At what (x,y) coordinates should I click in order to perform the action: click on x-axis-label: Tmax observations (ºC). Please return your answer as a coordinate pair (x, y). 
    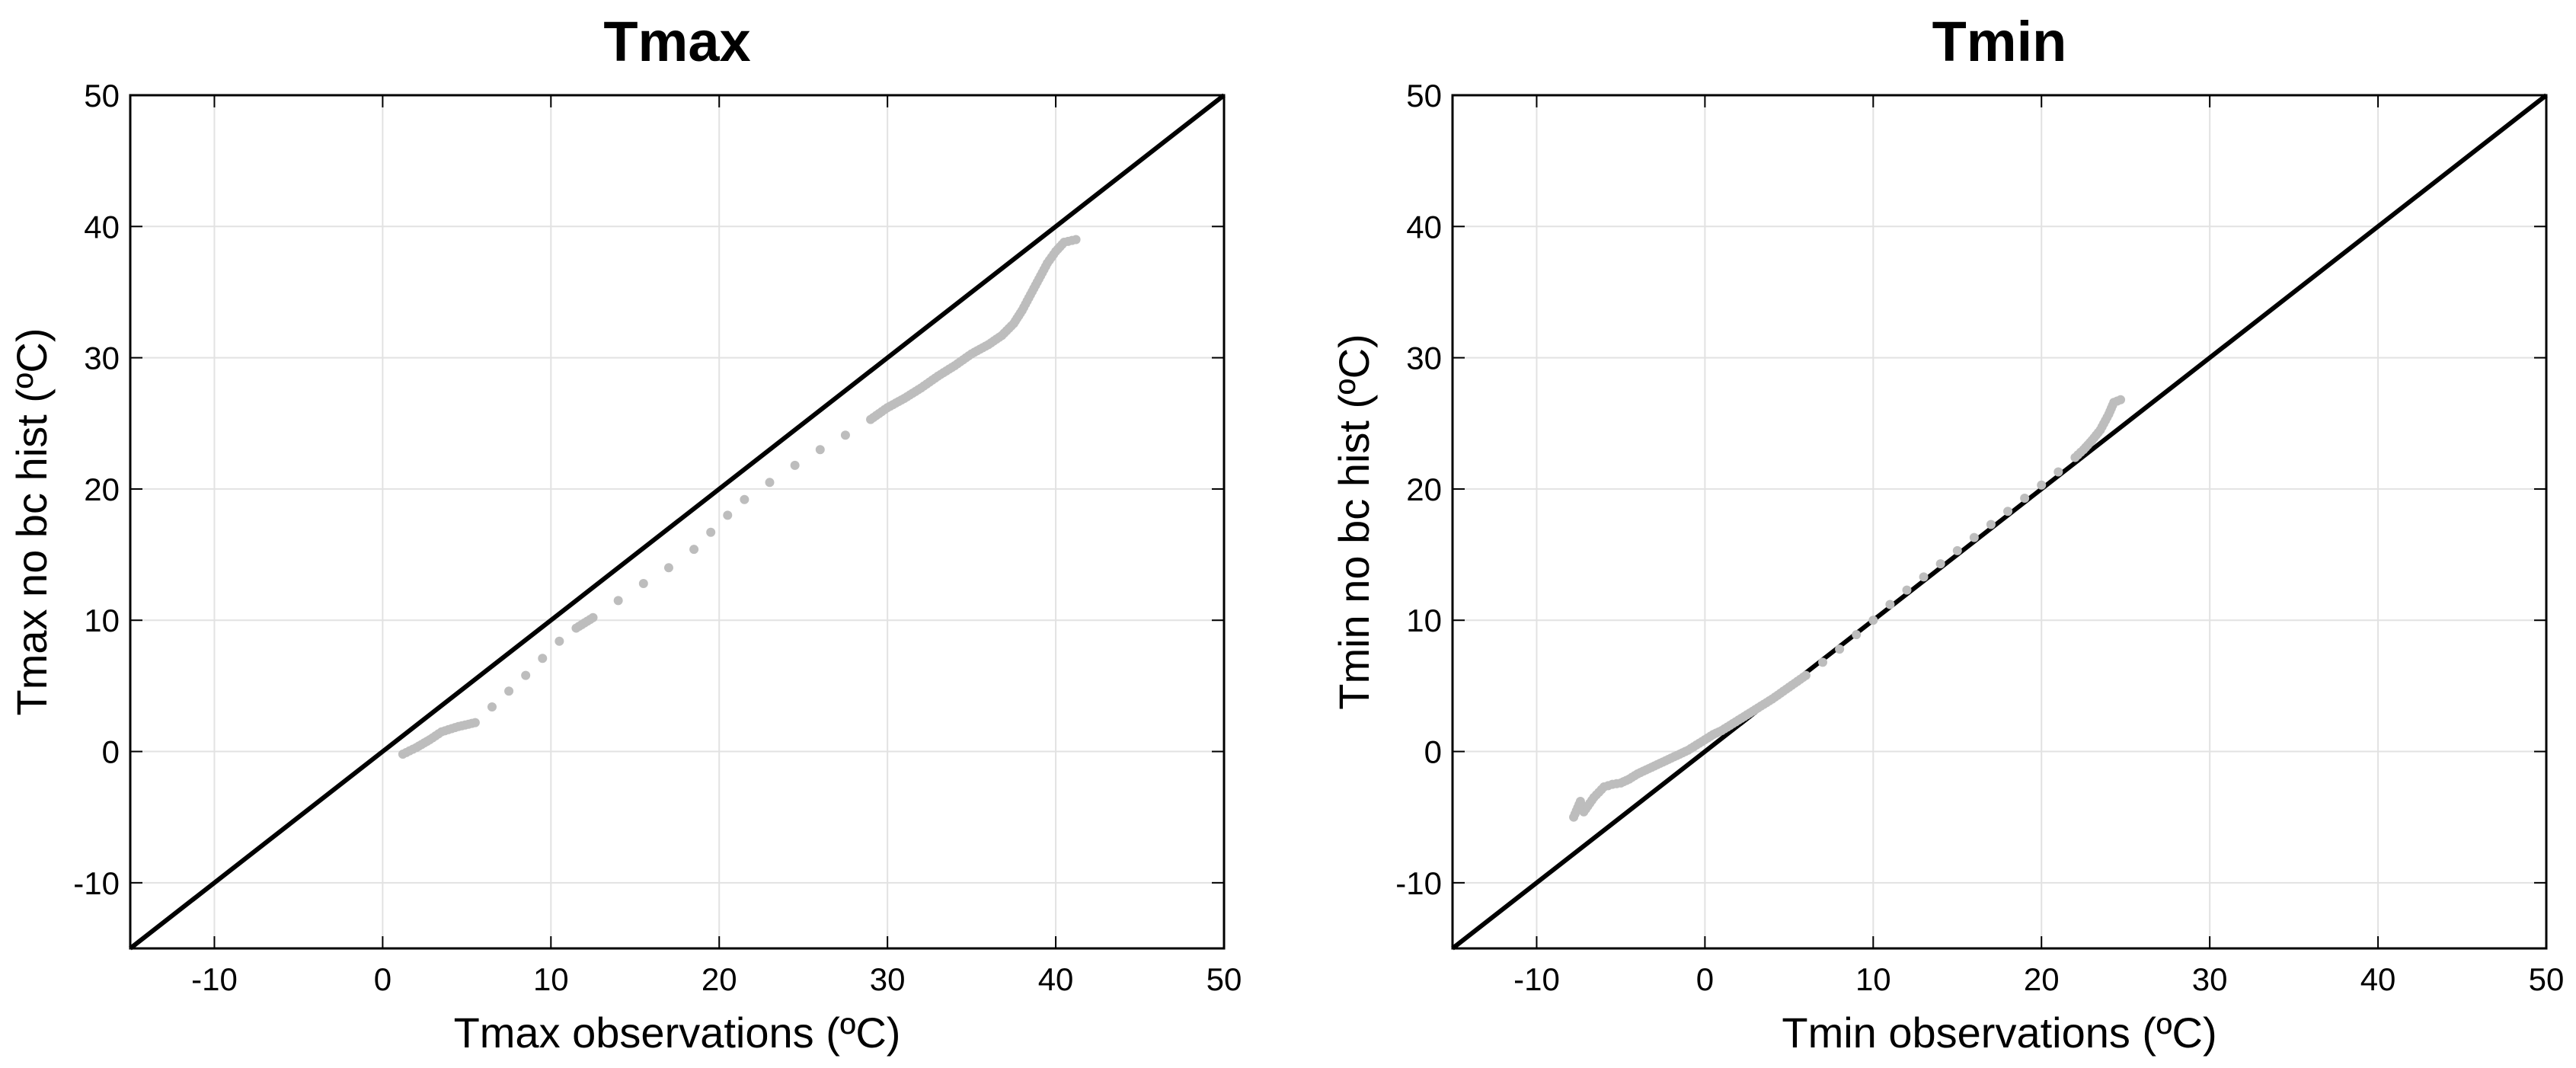
    Looking at the image, I should click on (677, 1033).